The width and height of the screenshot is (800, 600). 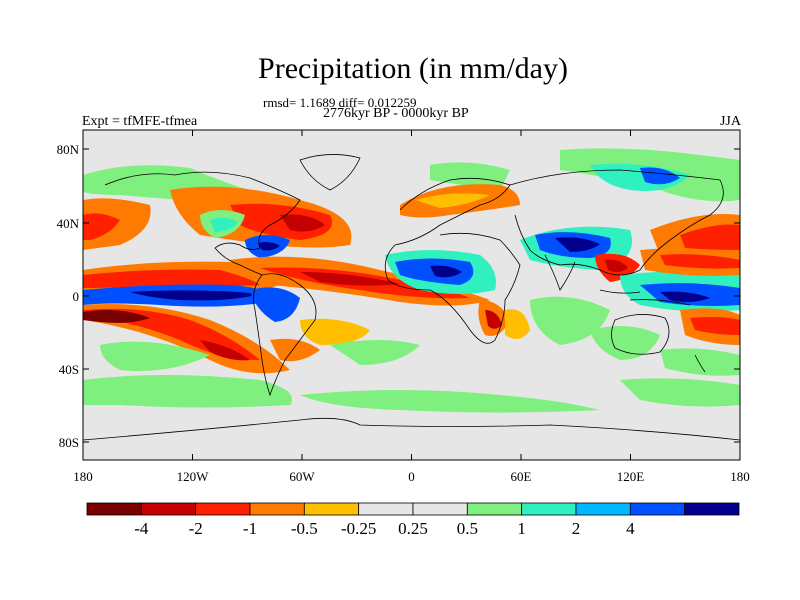 I want to click on colorbar-label: -0.5, so click(x=304, y=528).